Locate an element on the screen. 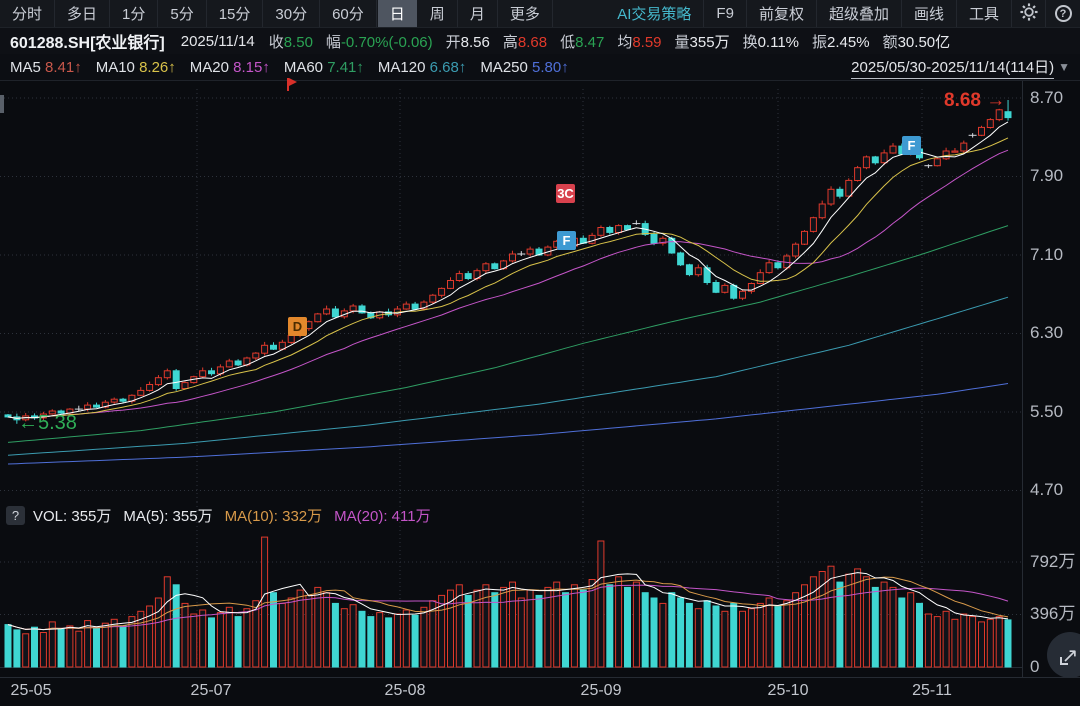 This screenshot has height=706, width=1080. quote-stat-幅: 幅-0.70%(-0.06) is located at coordinates (379, 41).